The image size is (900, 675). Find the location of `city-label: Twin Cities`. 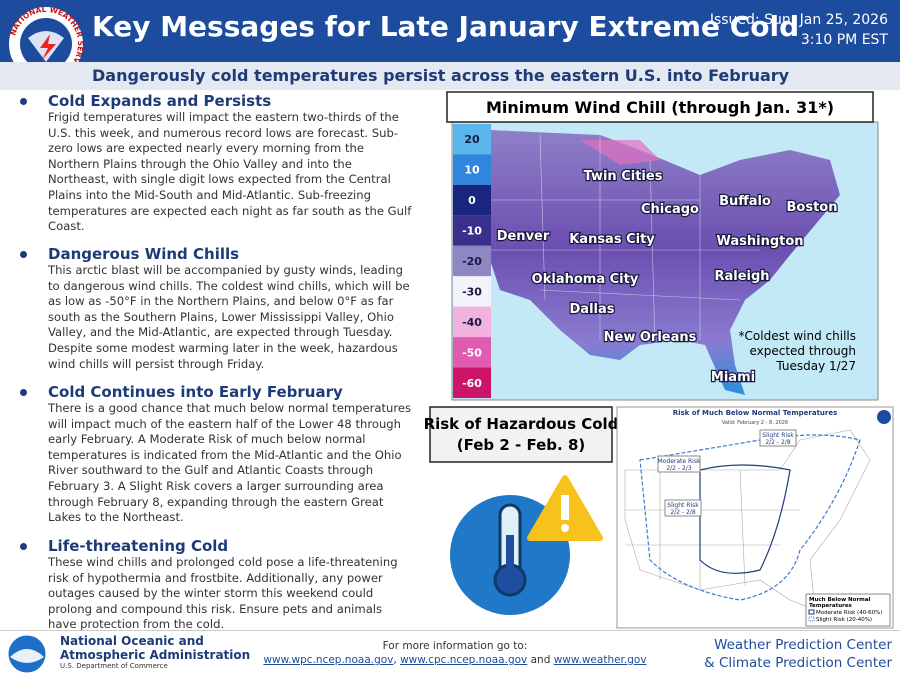

city-label: Twin Cities is located at coordinates (623, 176).